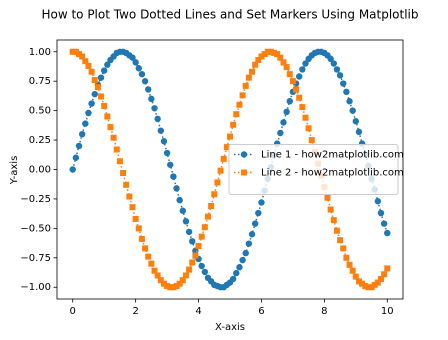 The width and height of the screenshot is (448, 340). What do you see at coordinates (230, 327) in the screenshot?
I see `x-axis-label: X-axis` at bounding box center [230, 327].